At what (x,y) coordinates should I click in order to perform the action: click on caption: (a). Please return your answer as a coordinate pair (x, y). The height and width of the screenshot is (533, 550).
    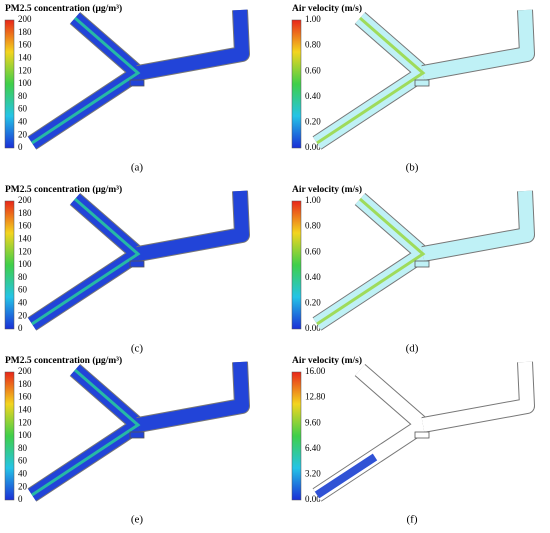
    Looking at the image, I should click on (137, 168).